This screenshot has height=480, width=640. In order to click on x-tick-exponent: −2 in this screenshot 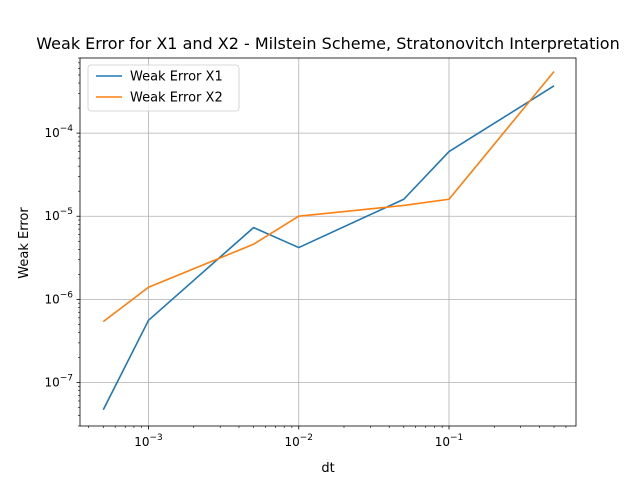, I will do `click(306, 438)`.